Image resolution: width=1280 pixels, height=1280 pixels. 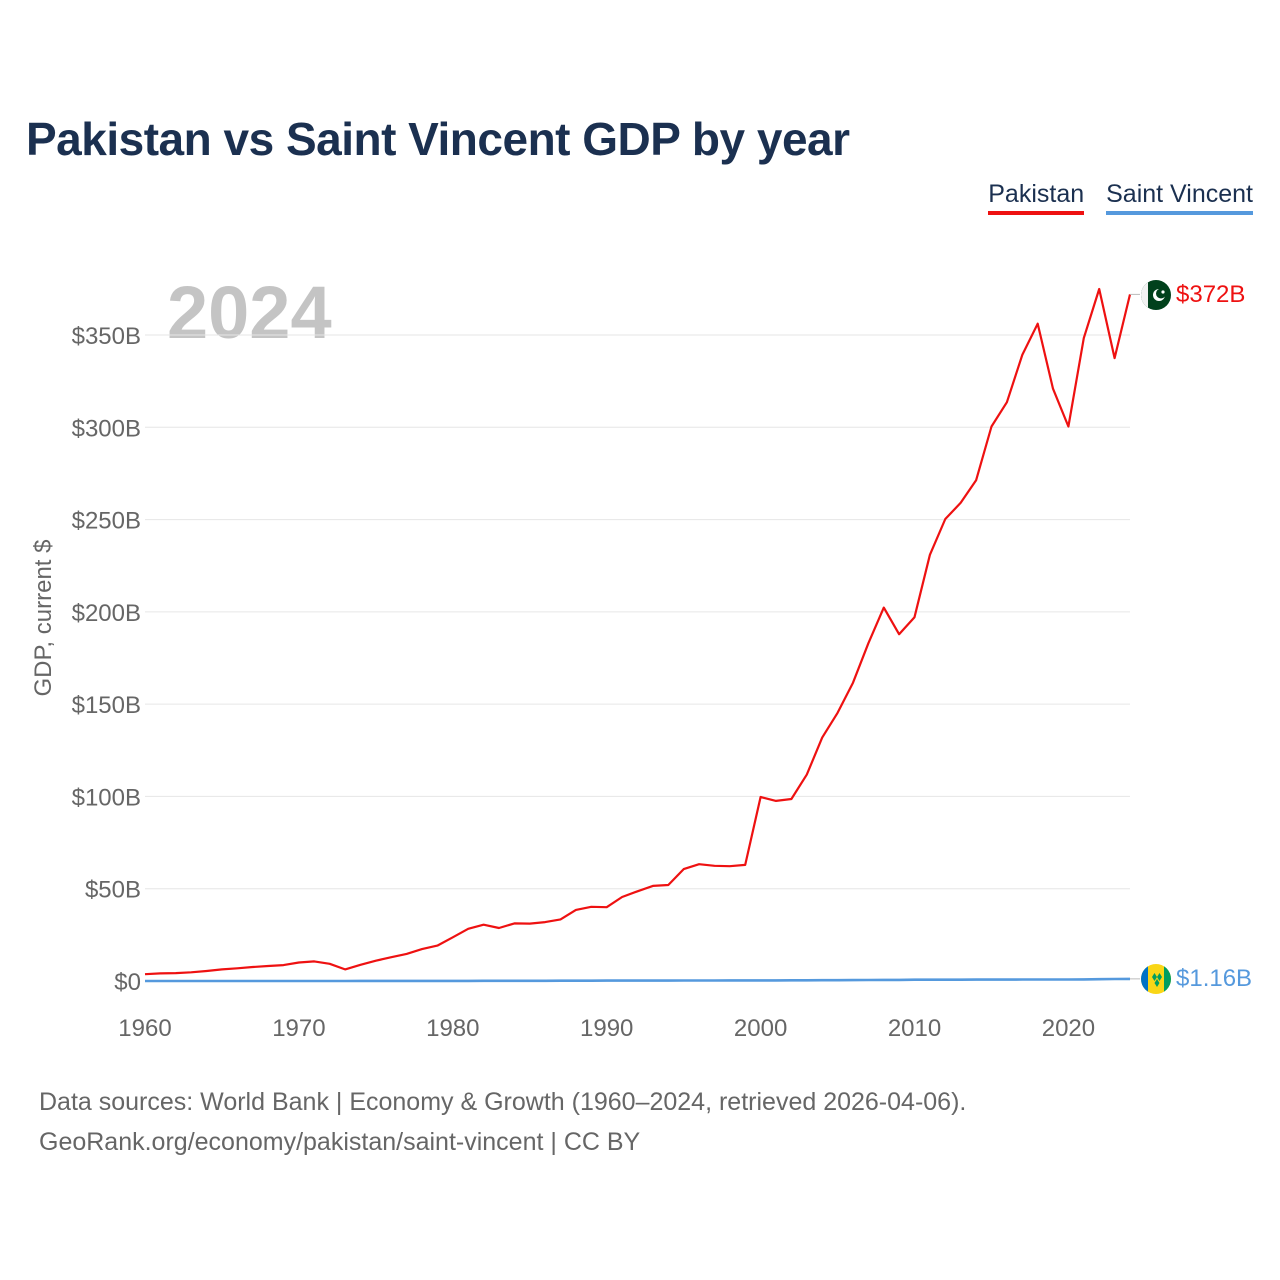 What do you see at coordinates (760, 1028) in the screenshot?
I see `x-tick-label: 2000` at bounding box center [760, 1028].